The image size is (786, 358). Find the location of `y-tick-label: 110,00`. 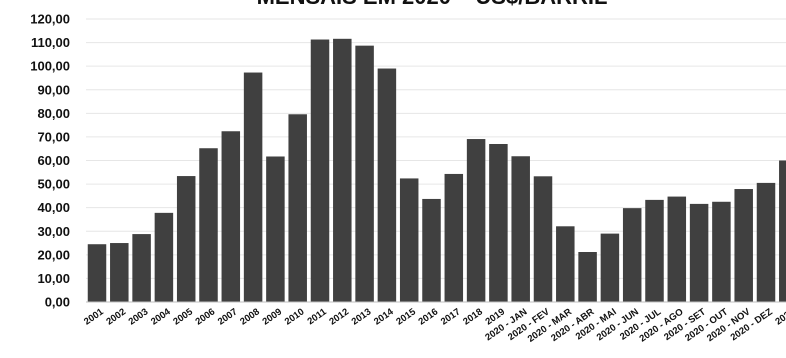

y-tick-label: 110,00 is located at coordinates (50, 42).